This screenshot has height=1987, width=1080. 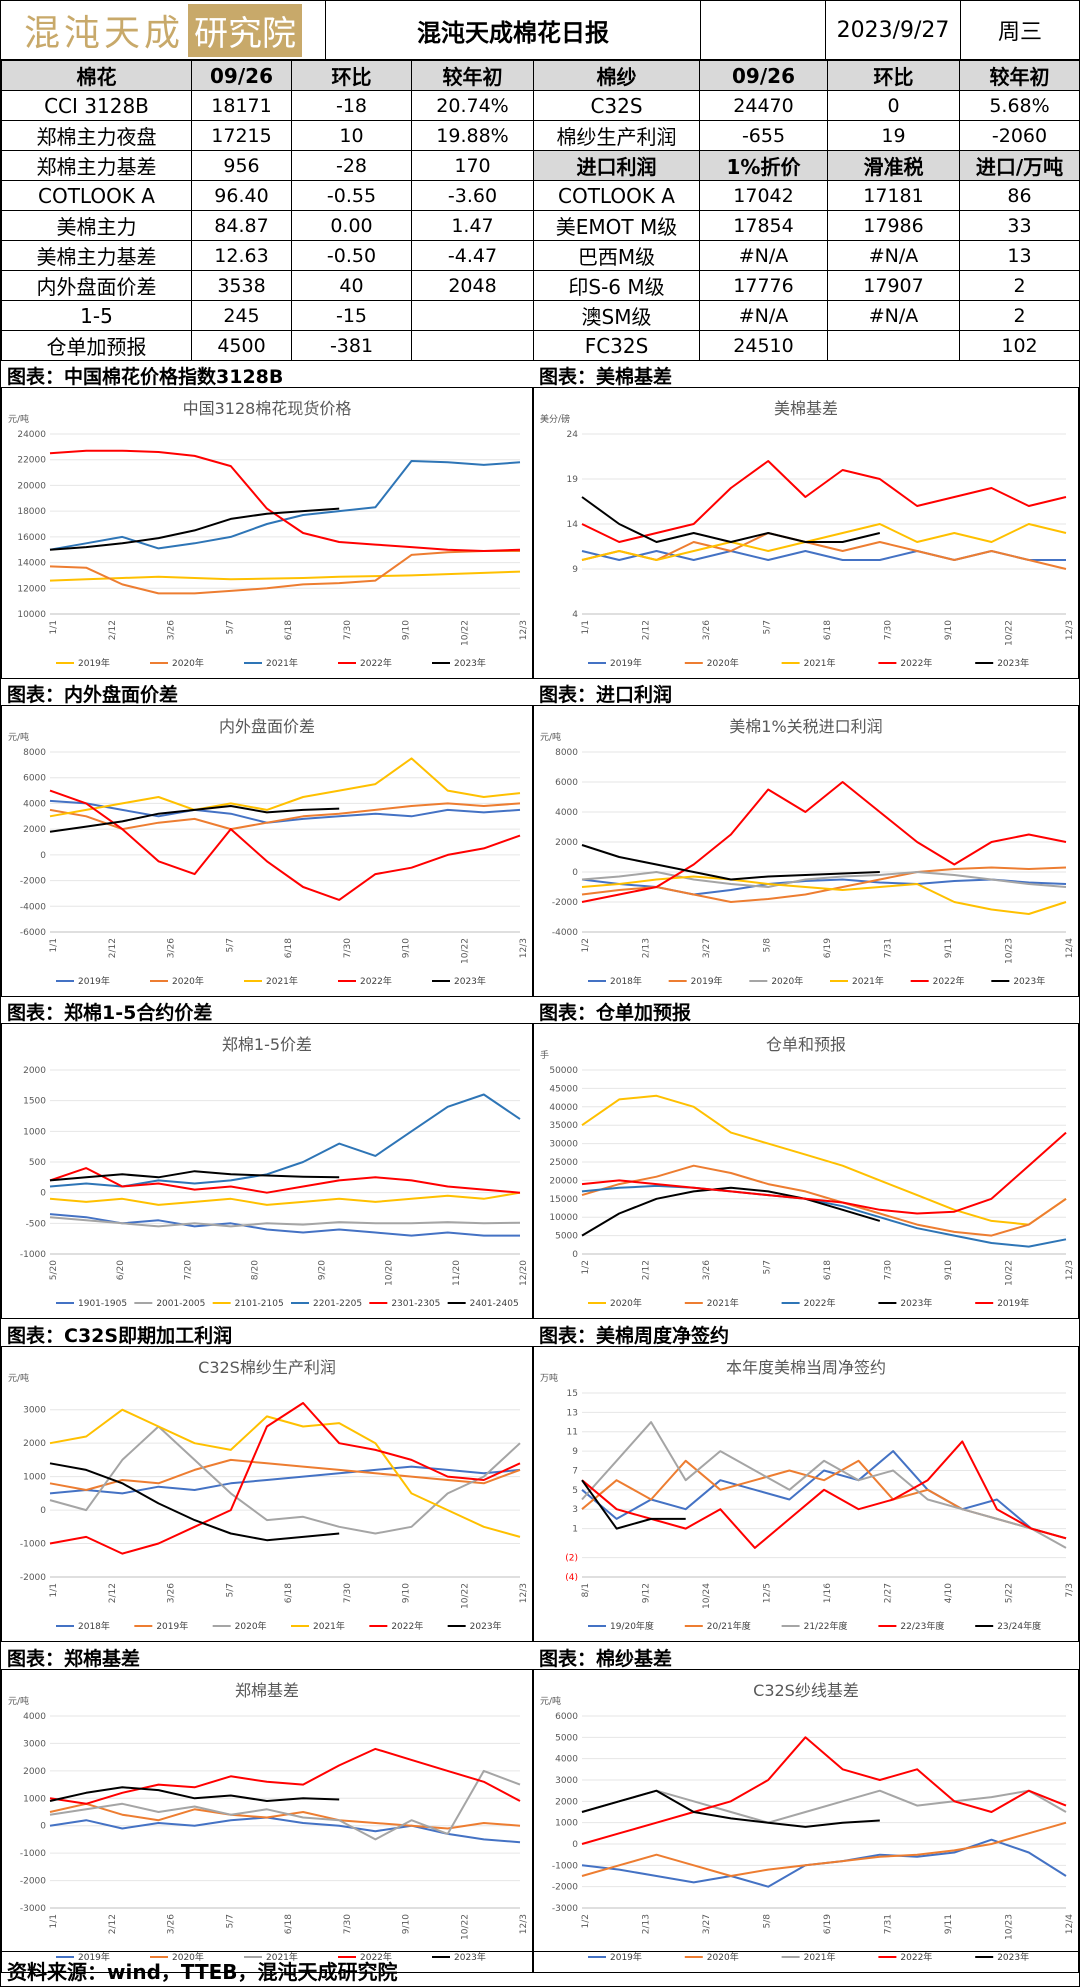 What do you see at coordinates (565, 1888) in the screenshot?
I see `y-tick-label: -2000` at bounding box center [565, 1888].